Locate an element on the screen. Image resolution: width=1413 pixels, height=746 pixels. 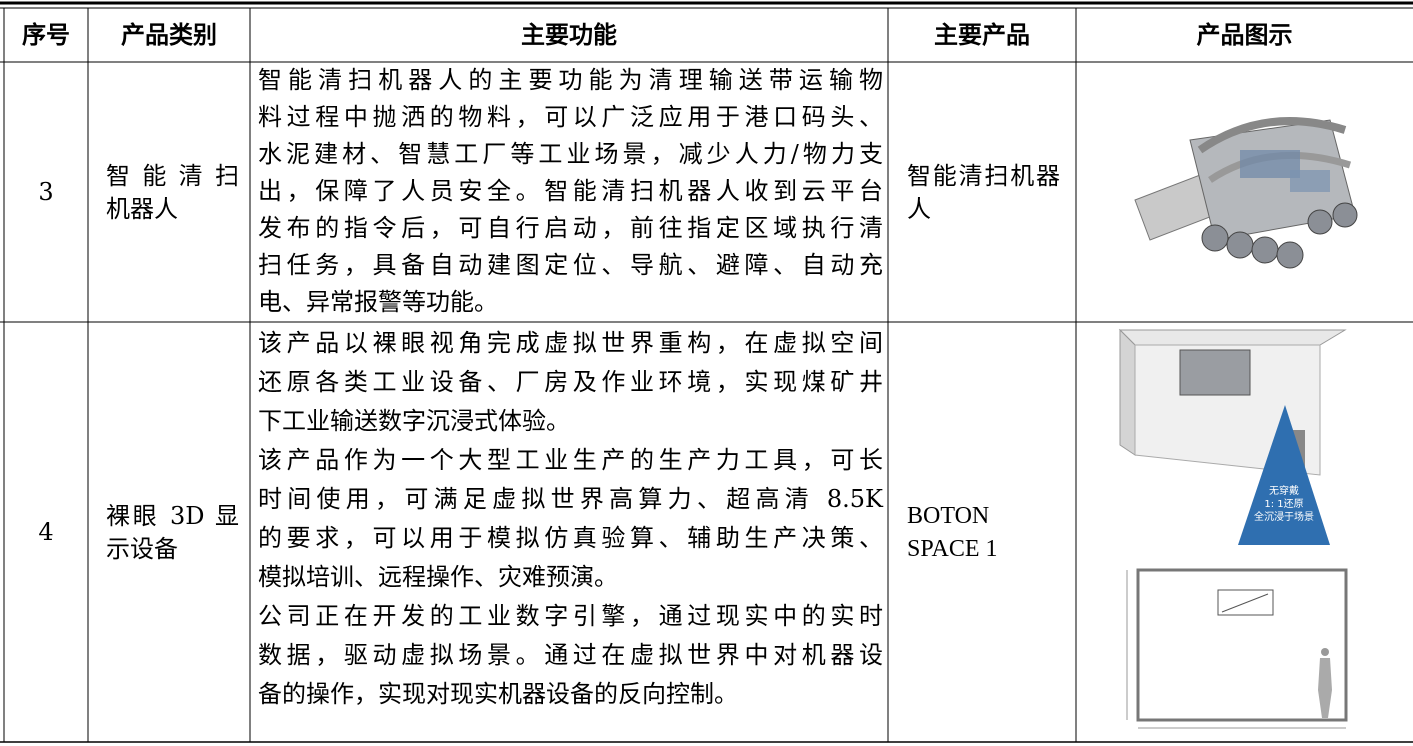
function-line: 发布的指令后，可自行启动，前往指定区域执行清 is located at coordinates (570, 228).